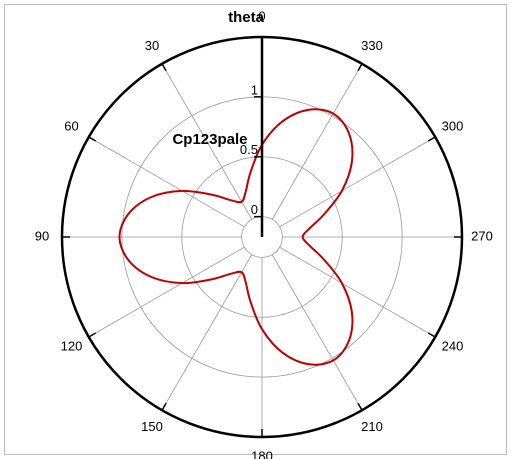 The height and width of the screenshot is (459, 512). What do you see at coordinates (152, 45) in the screenshot?
I see `theta-tick-label: 30` at bounding box center [152, 45].